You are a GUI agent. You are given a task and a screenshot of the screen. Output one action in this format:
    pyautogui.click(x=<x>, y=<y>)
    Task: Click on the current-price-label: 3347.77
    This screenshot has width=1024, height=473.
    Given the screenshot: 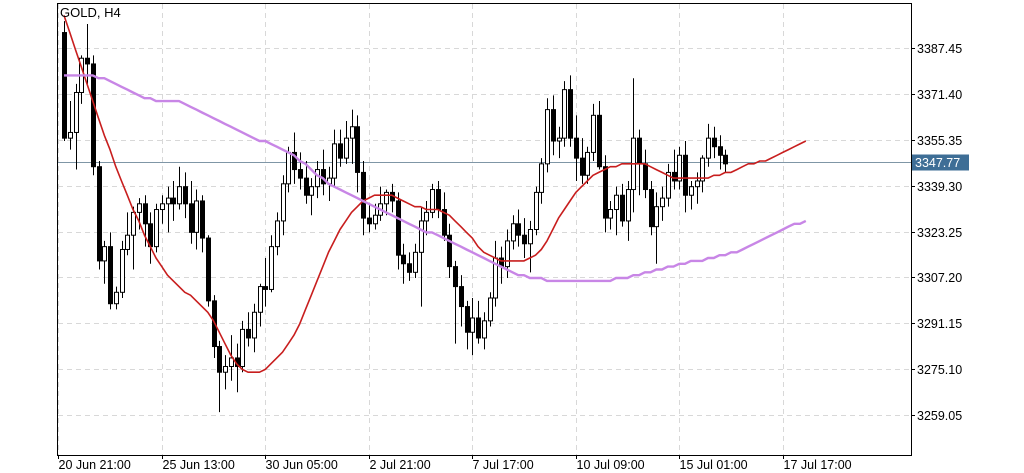 What is the action you would take?
    pyautogui.click(x=937, y=163)
    